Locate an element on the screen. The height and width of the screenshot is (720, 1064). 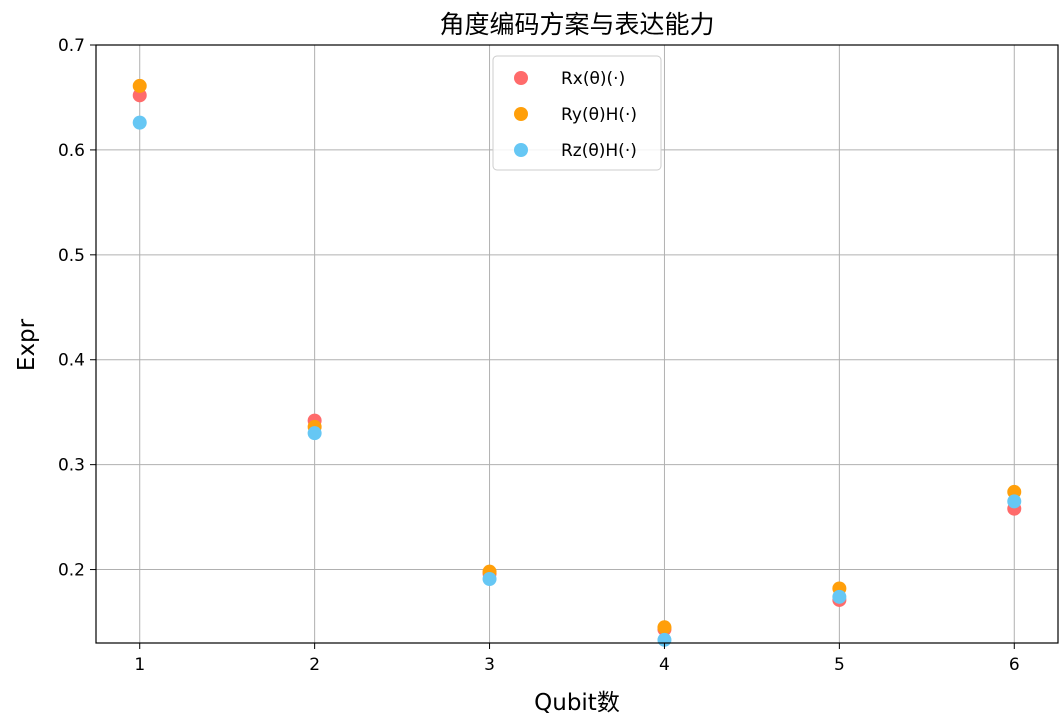
y-tick-label: 0.3 is located at coordinates (71, 466).